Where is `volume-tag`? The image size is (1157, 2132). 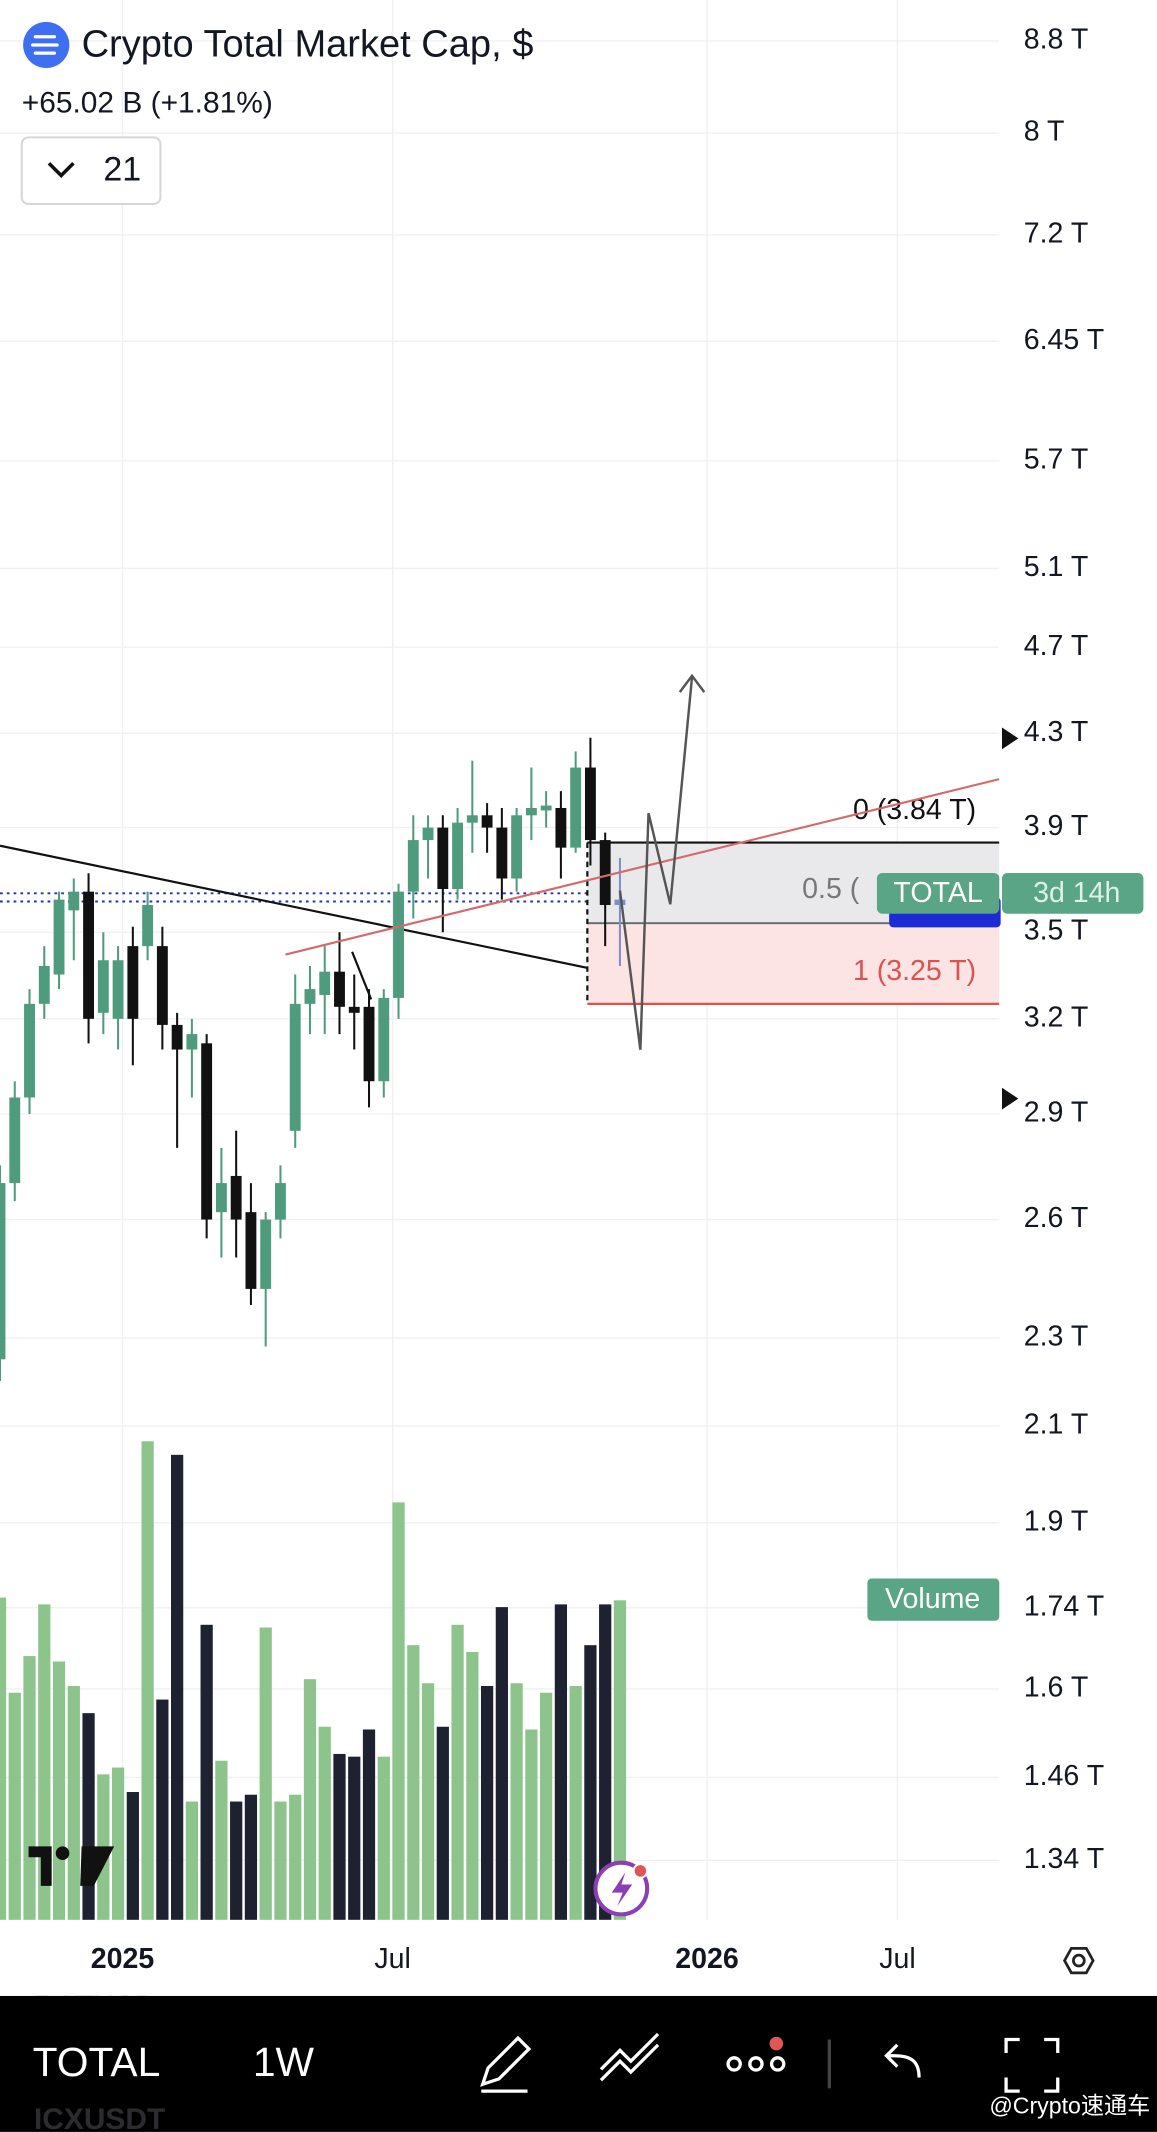 volume-tag is located at coordinates (933, 1599).